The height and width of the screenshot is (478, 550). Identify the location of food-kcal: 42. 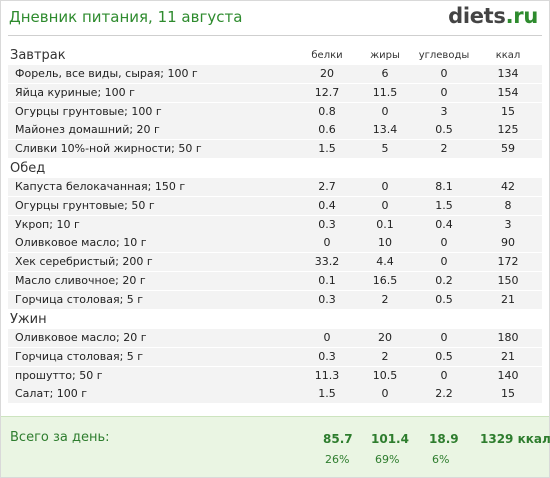
(508, 186).